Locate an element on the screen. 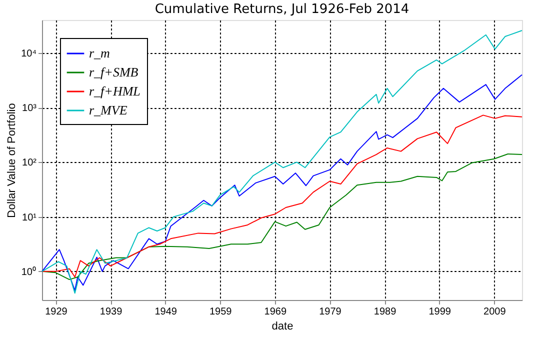 Image resolution: width=556 pixels, height=341 pixels. x-tick-label: 1999 is located at coordinates (440, 312).